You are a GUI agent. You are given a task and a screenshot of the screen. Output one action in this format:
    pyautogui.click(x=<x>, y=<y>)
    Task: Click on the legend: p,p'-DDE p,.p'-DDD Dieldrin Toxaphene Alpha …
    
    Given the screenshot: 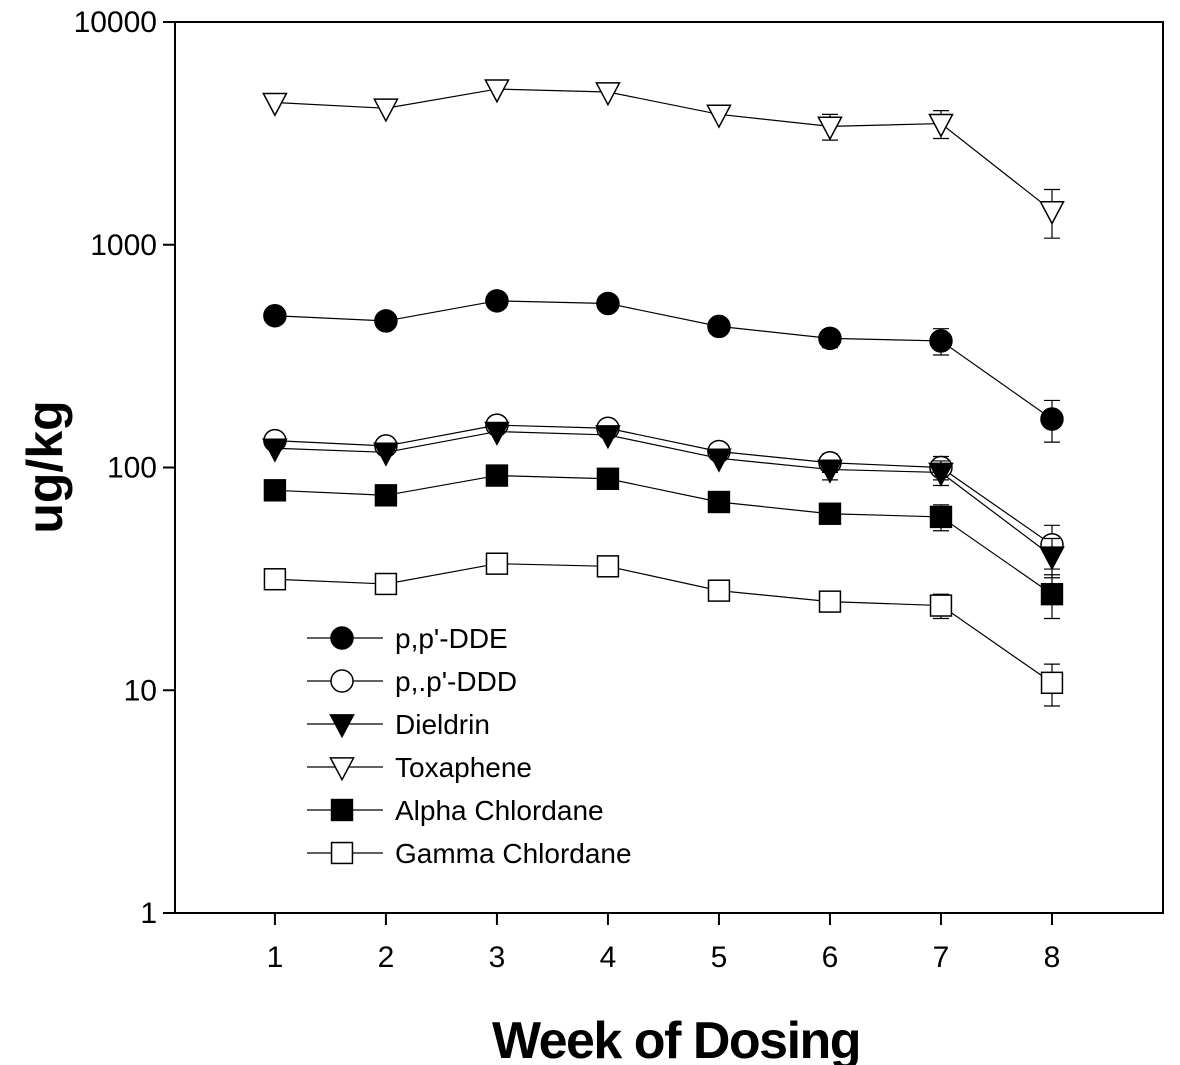 What is the action you would take?
    pyautogui.click(x=469, y=746)
    